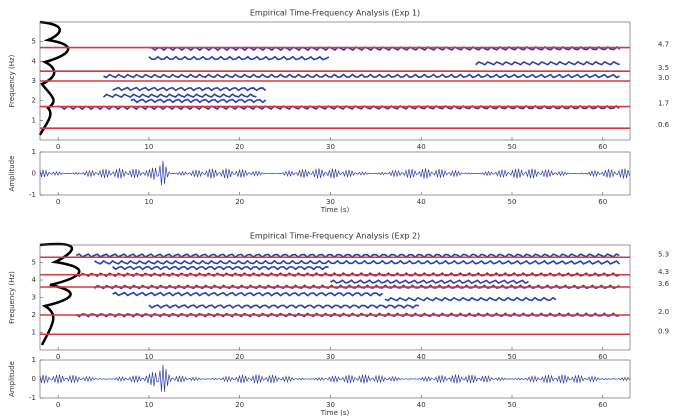  Describe the element at coordinates (663, 312) in the screenshot. I see `reference-label: 2.0` at that location.